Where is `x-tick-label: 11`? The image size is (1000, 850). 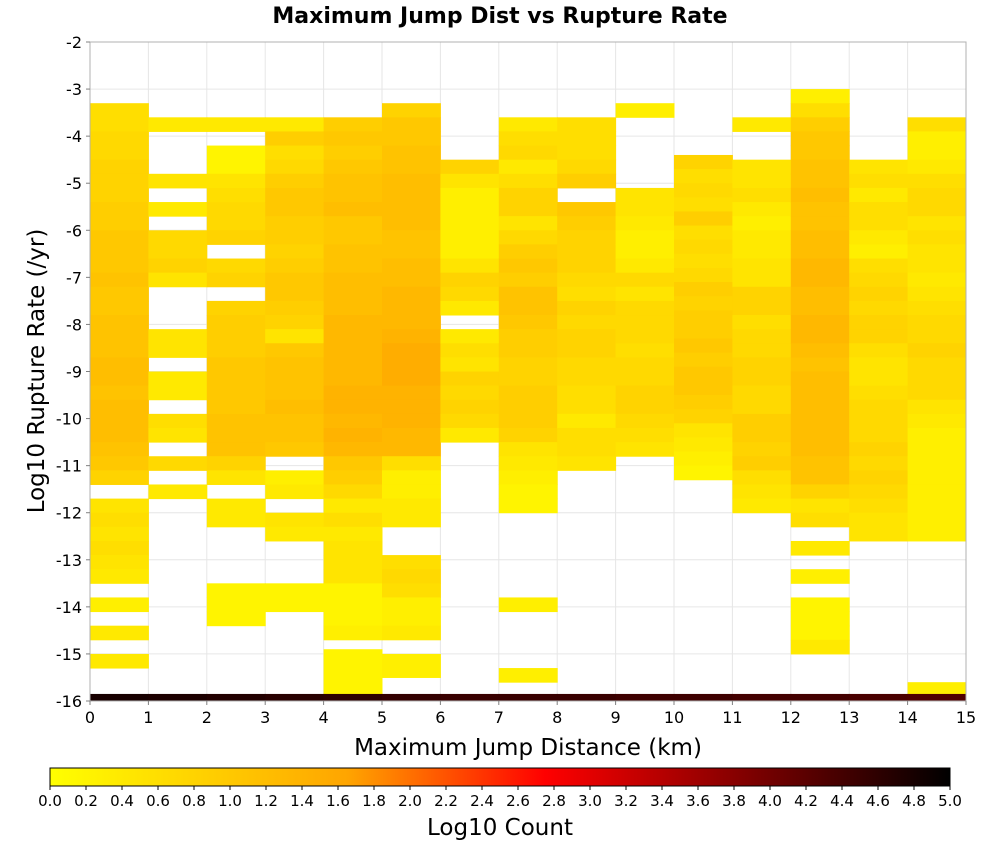 x-tick-label: 11 is located at coordinates (732, 717).